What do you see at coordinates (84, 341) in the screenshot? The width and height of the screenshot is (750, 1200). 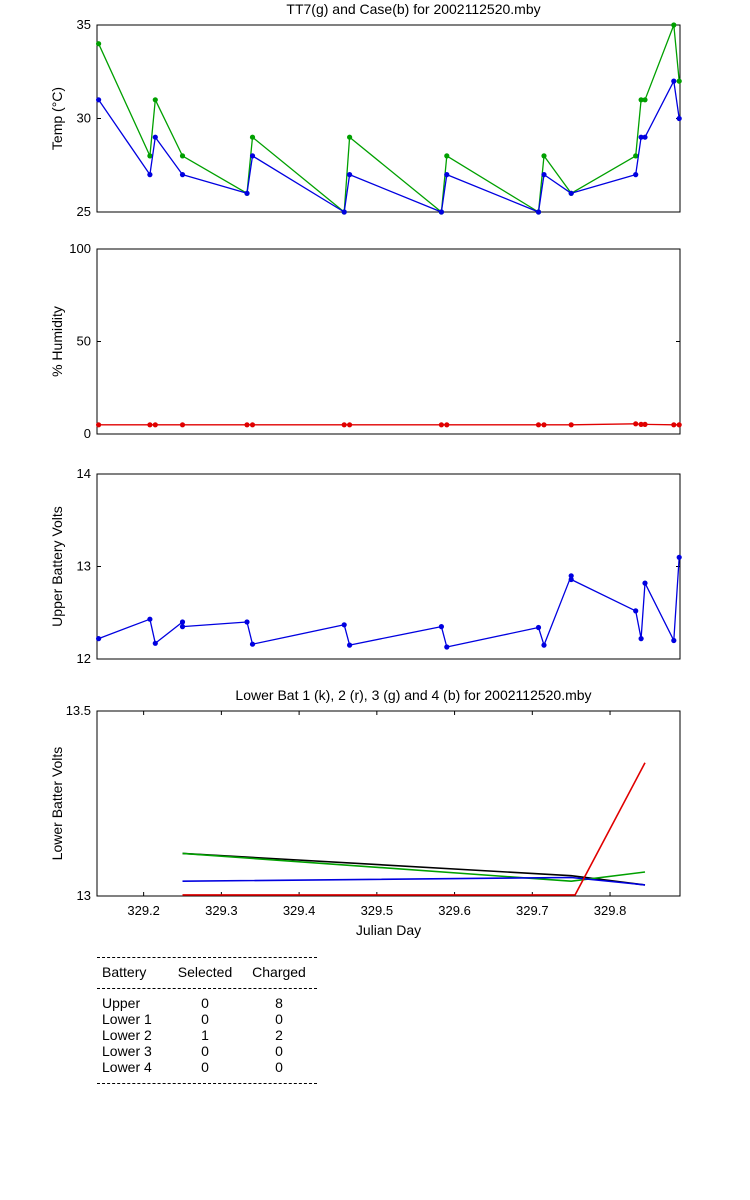 I see `y-tick-label: 50` at bounding box center [84, 341].